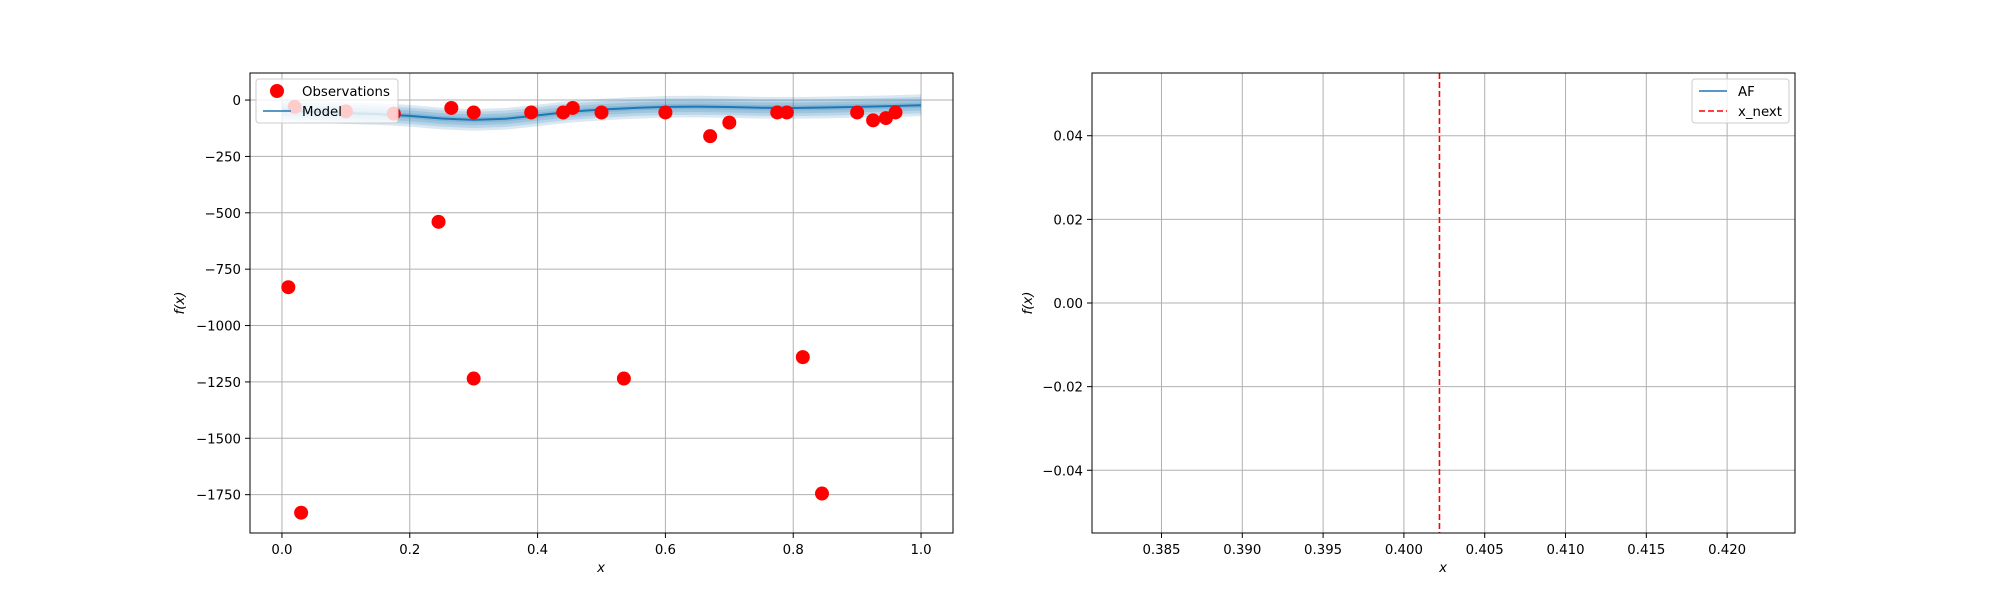 This screenshot has height=600, width=2000. What do you see at coordinates (1442, 568) in the screenshot?
I see `right-x-axis-label: x` at bounding box center [1442, 568].